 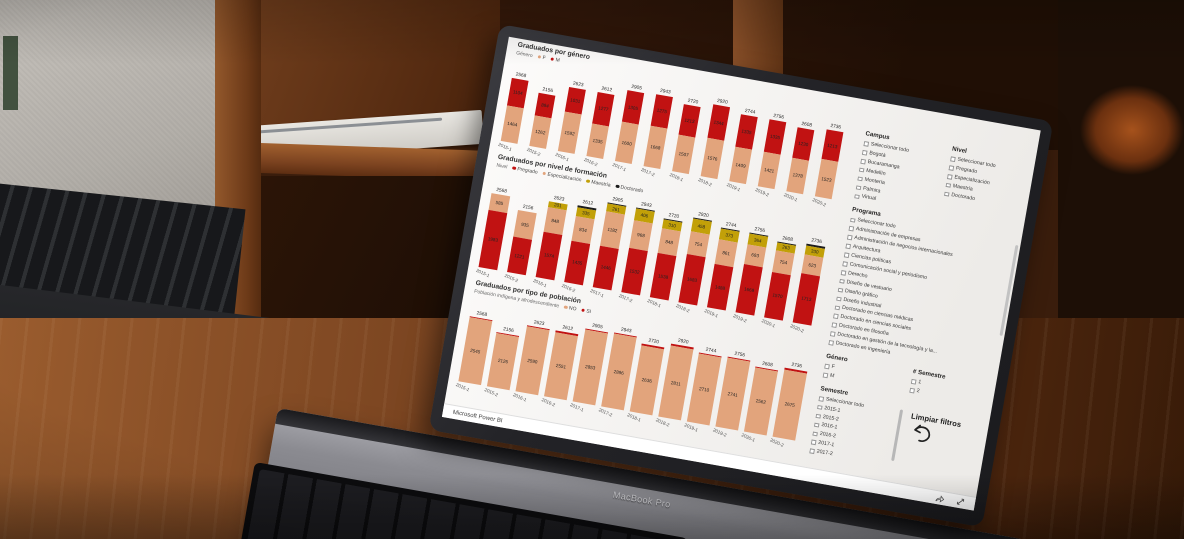 What do you see at coordinates (603, 109) in the screenshot?
I see `bar-segment-M: 1277` at bounding box center [603, 109].